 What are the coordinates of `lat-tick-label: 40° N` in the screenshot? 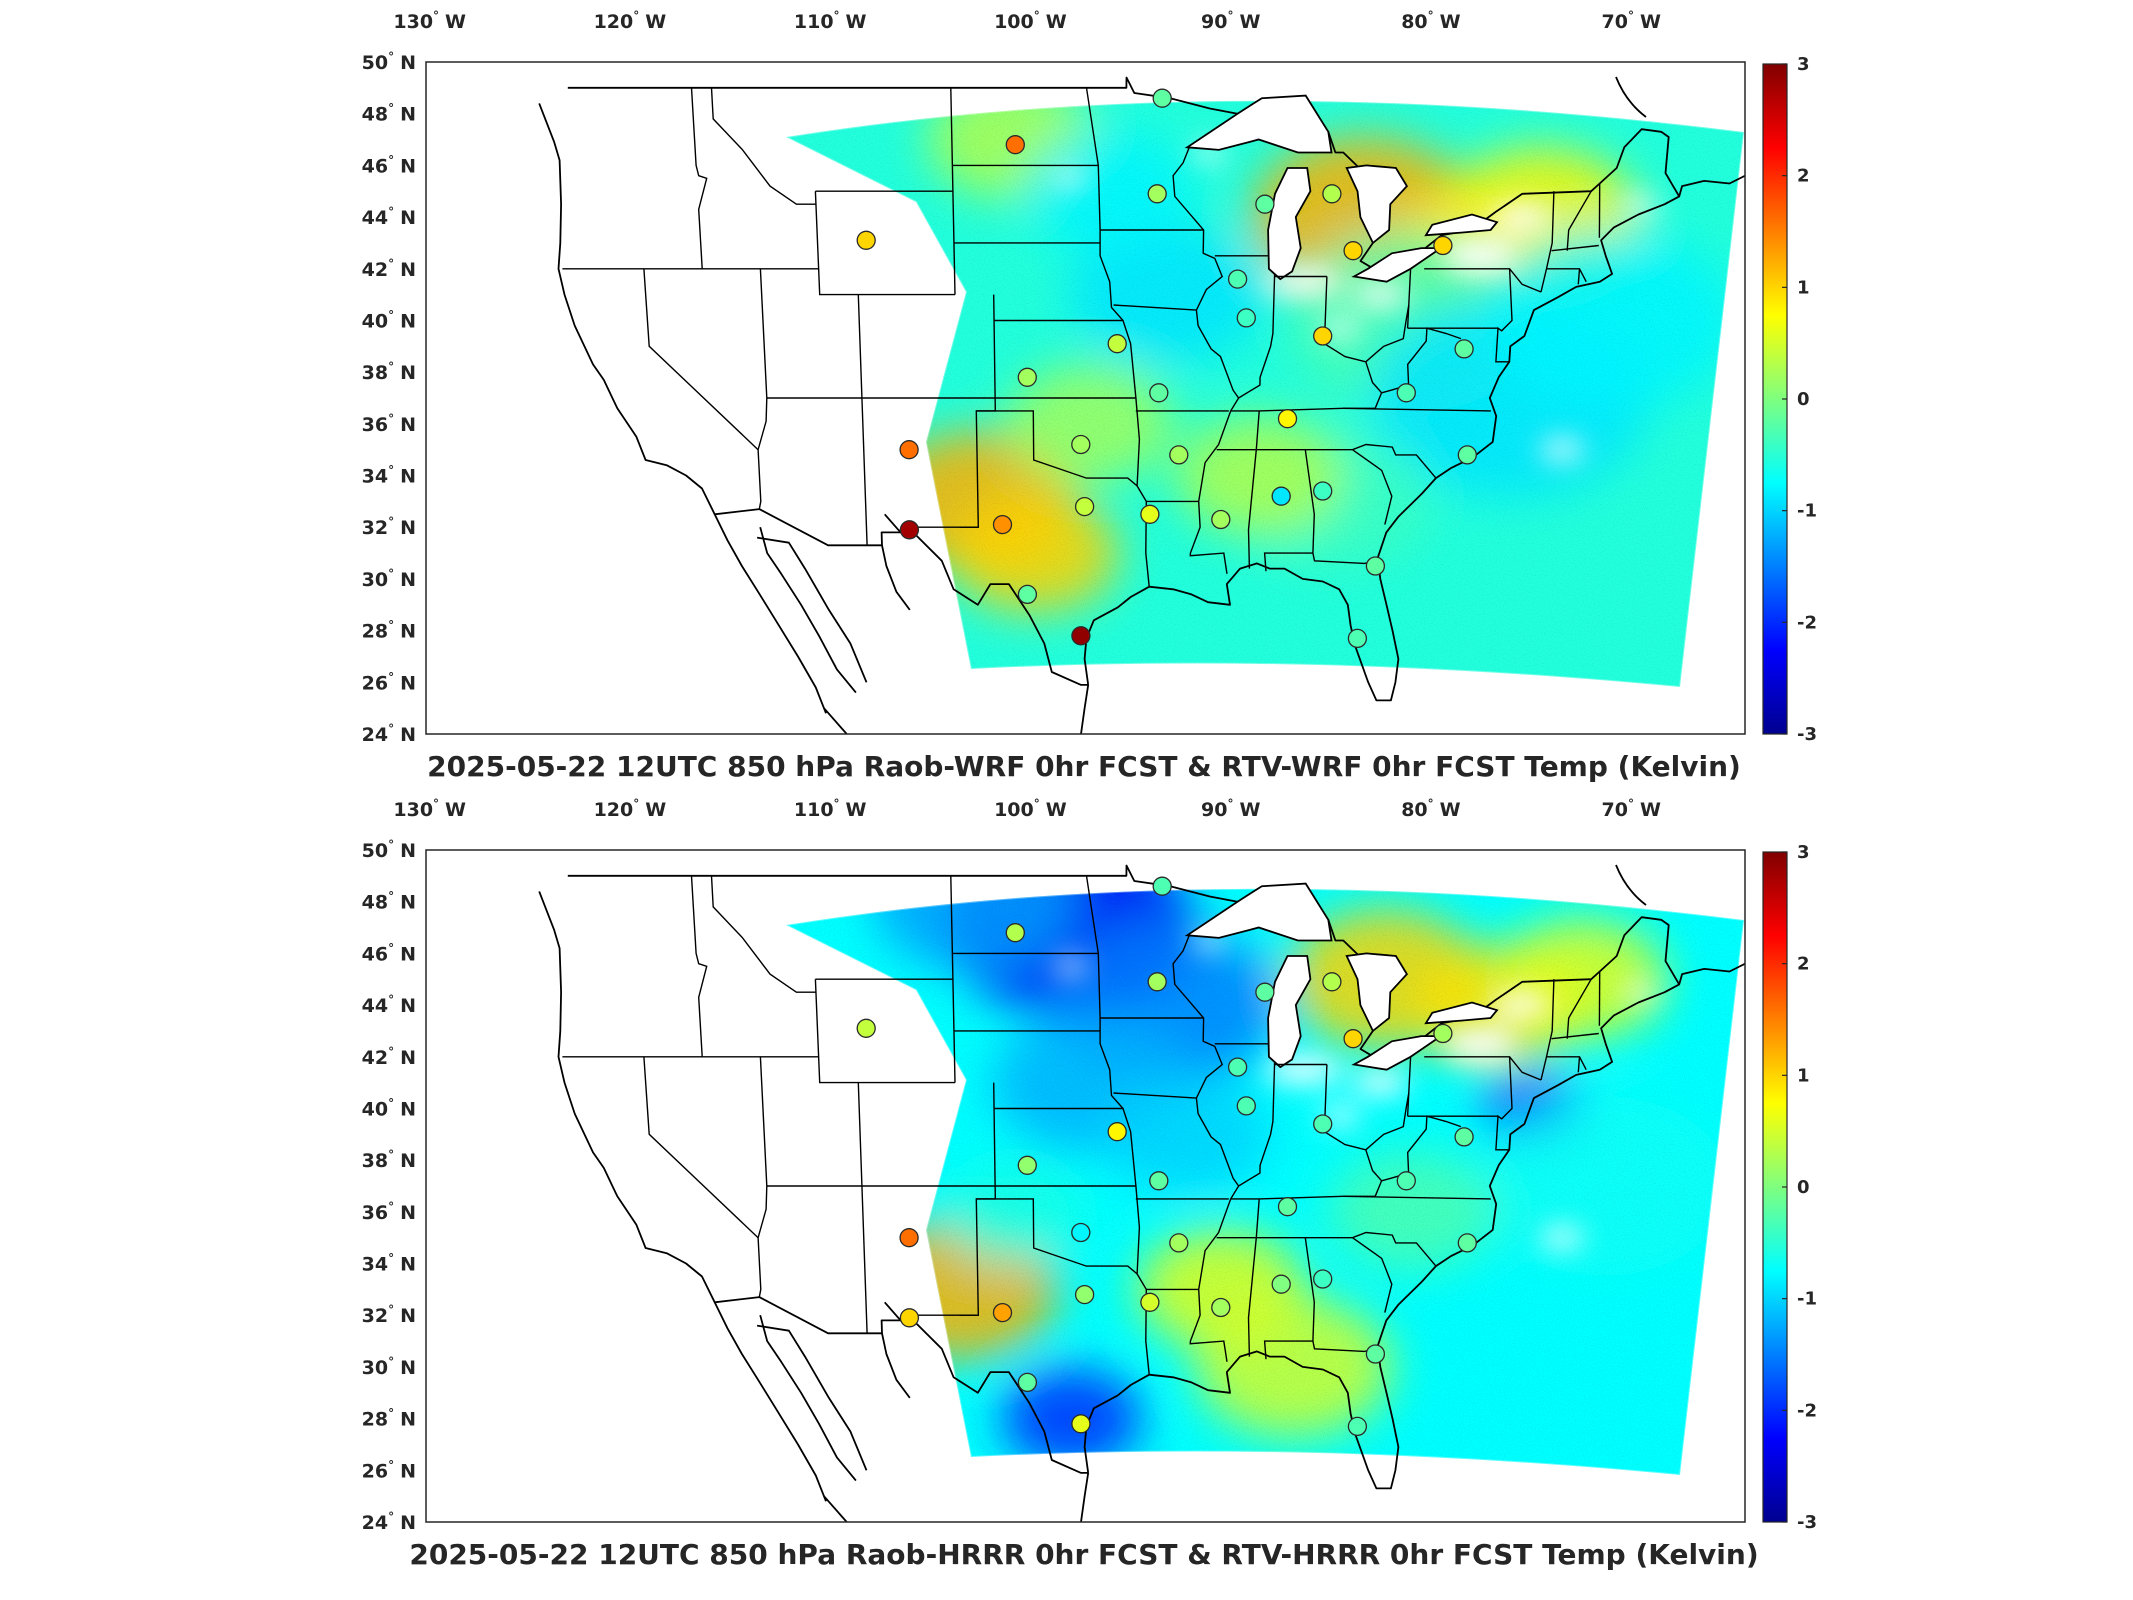 It's located at (389, 321).